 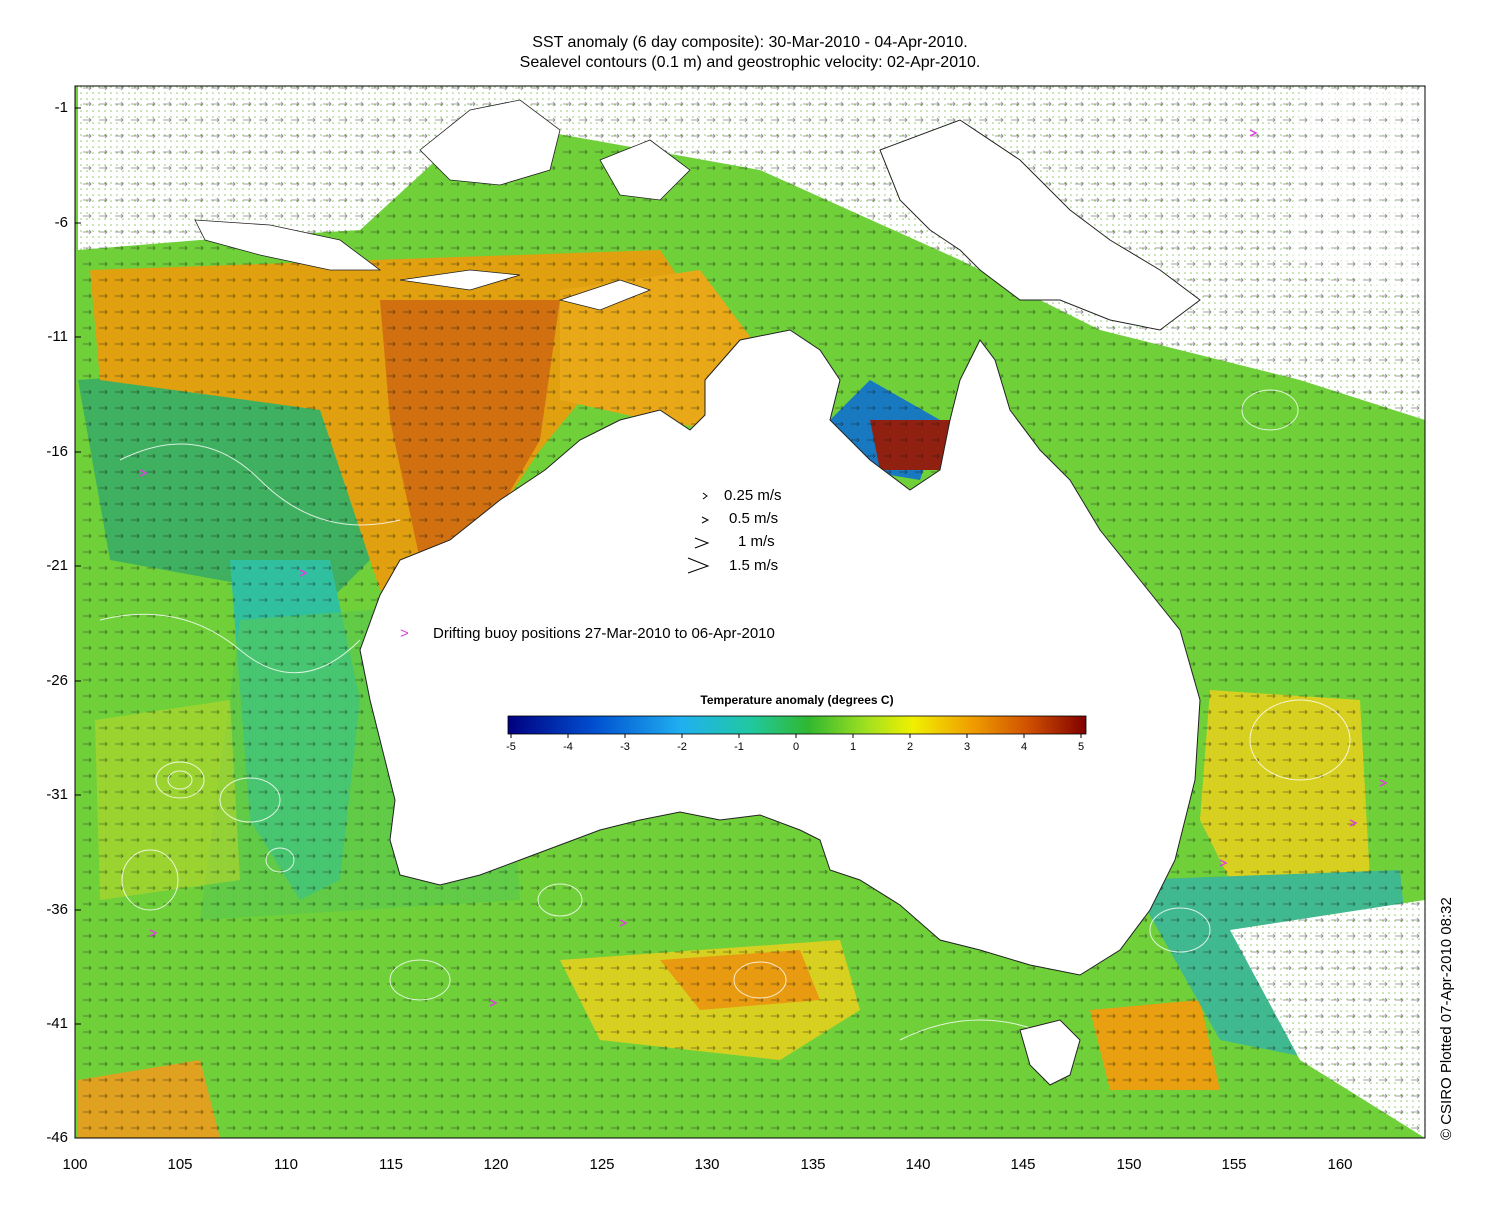 I want to click on new-guinea-landmass, so click(x=1040, y=225).